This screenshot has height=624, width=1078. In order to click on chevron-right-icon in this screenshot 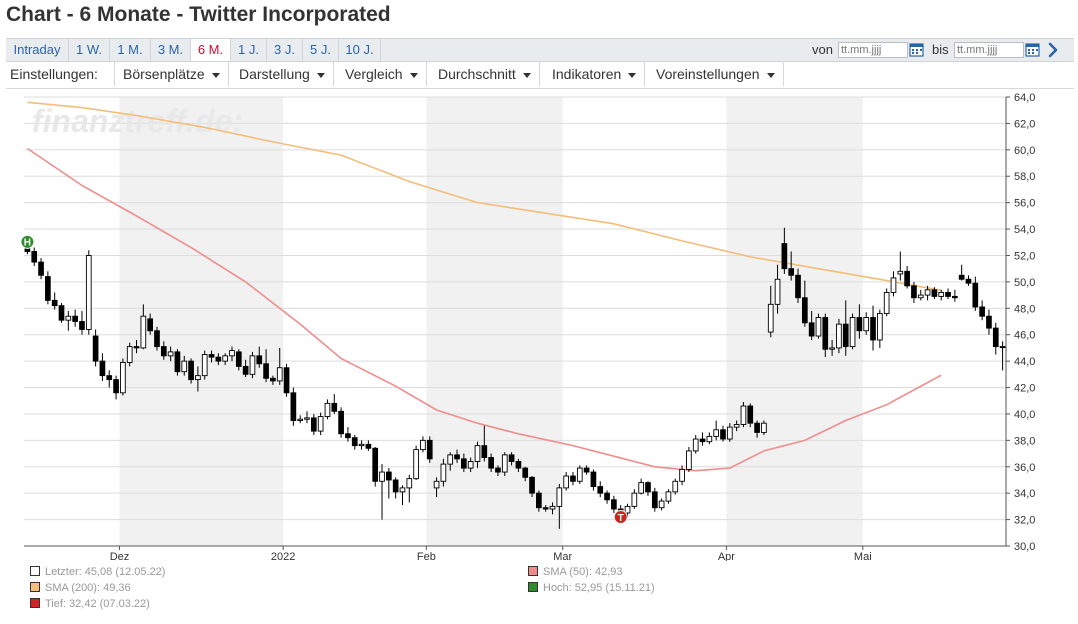, I will do `click(1053, 50)`.